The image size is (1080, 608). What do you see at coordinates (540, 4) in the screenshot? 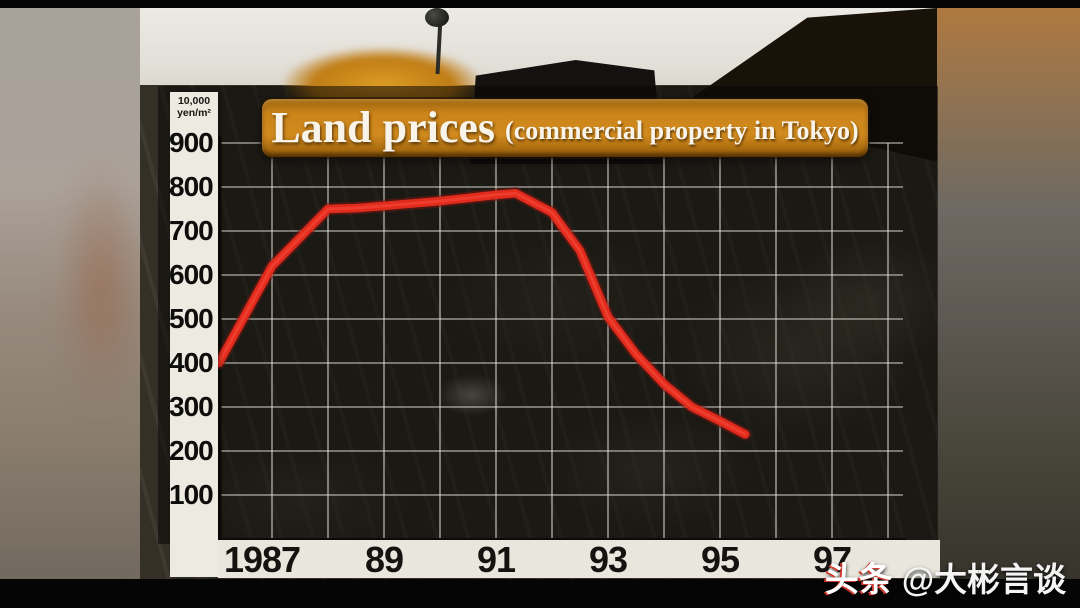
I see `letterbox-top` at bounding box center [540, 4].